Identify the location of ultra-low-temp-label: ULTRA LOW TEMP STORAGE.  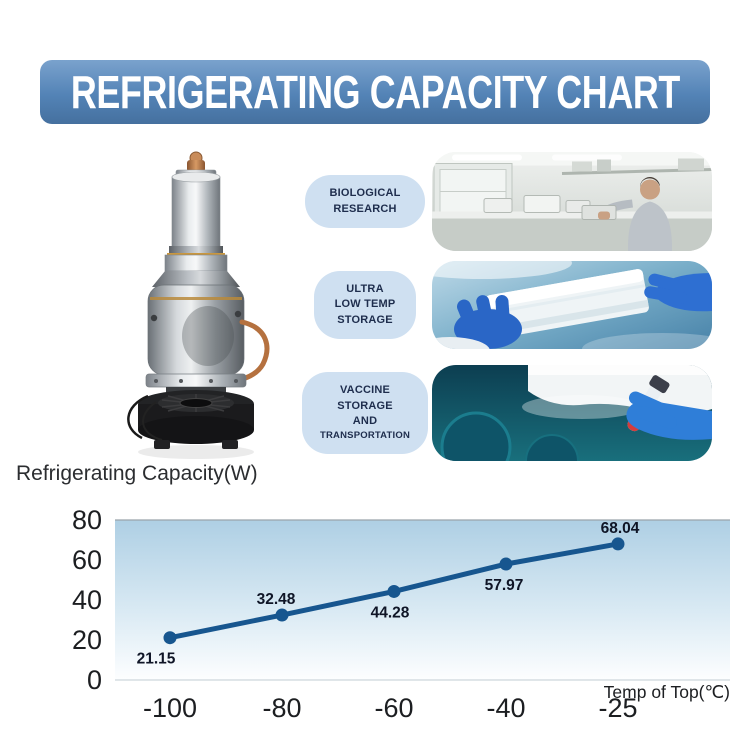
(365, 305).